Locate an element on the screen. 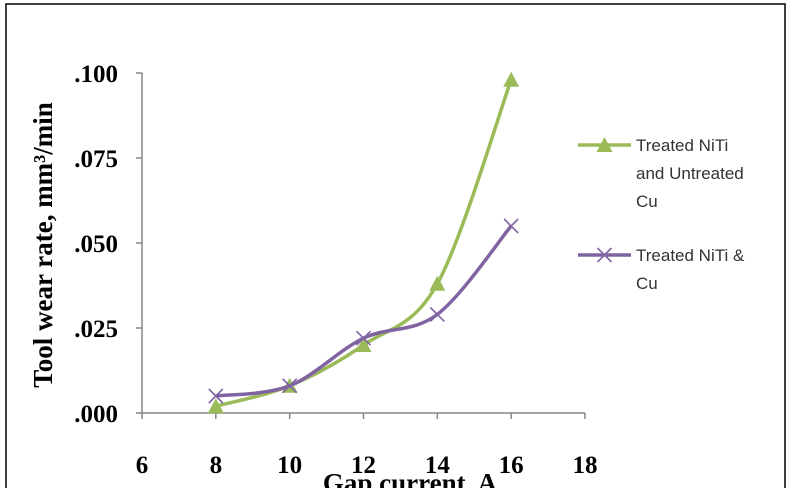  x-tick-label: 6 is located at coordinates (142, 465).